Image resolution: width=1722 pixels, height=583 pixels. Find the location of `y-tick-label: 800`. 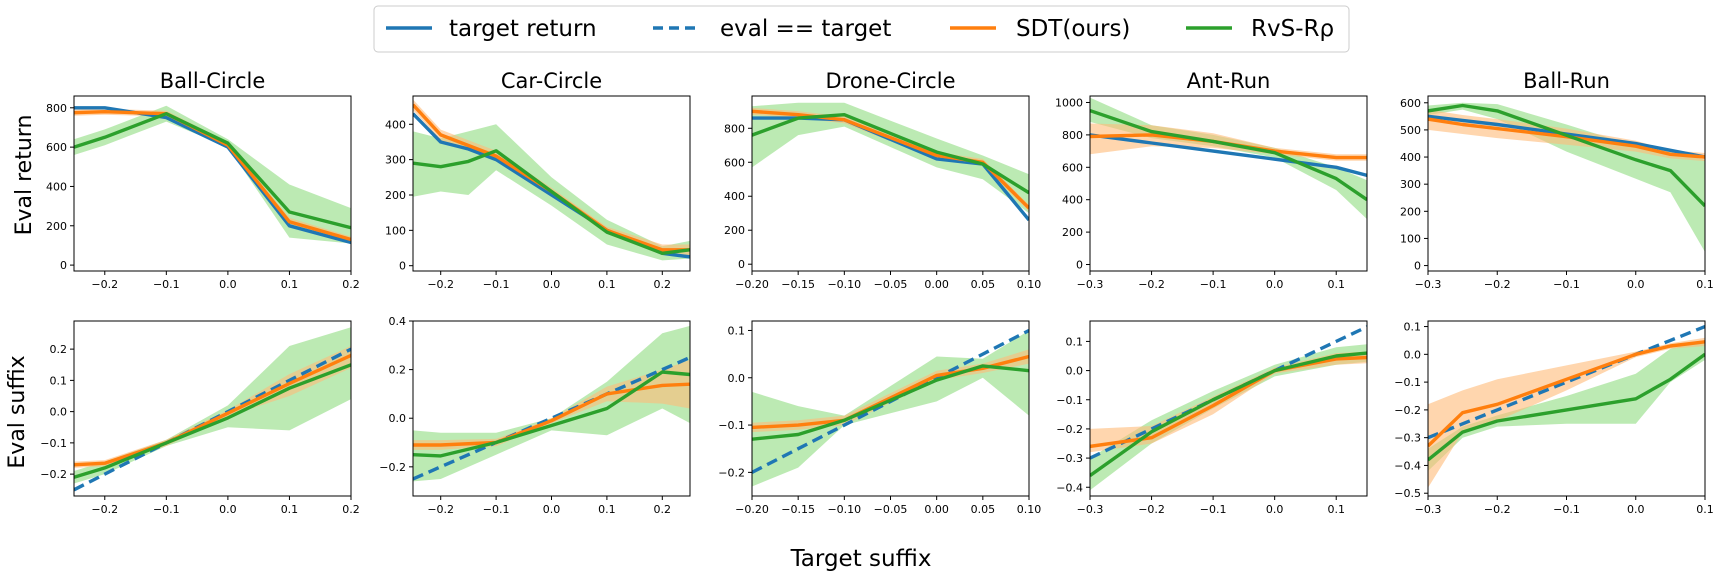

y-tick-label: 800 is located at coordinates (734, 128).